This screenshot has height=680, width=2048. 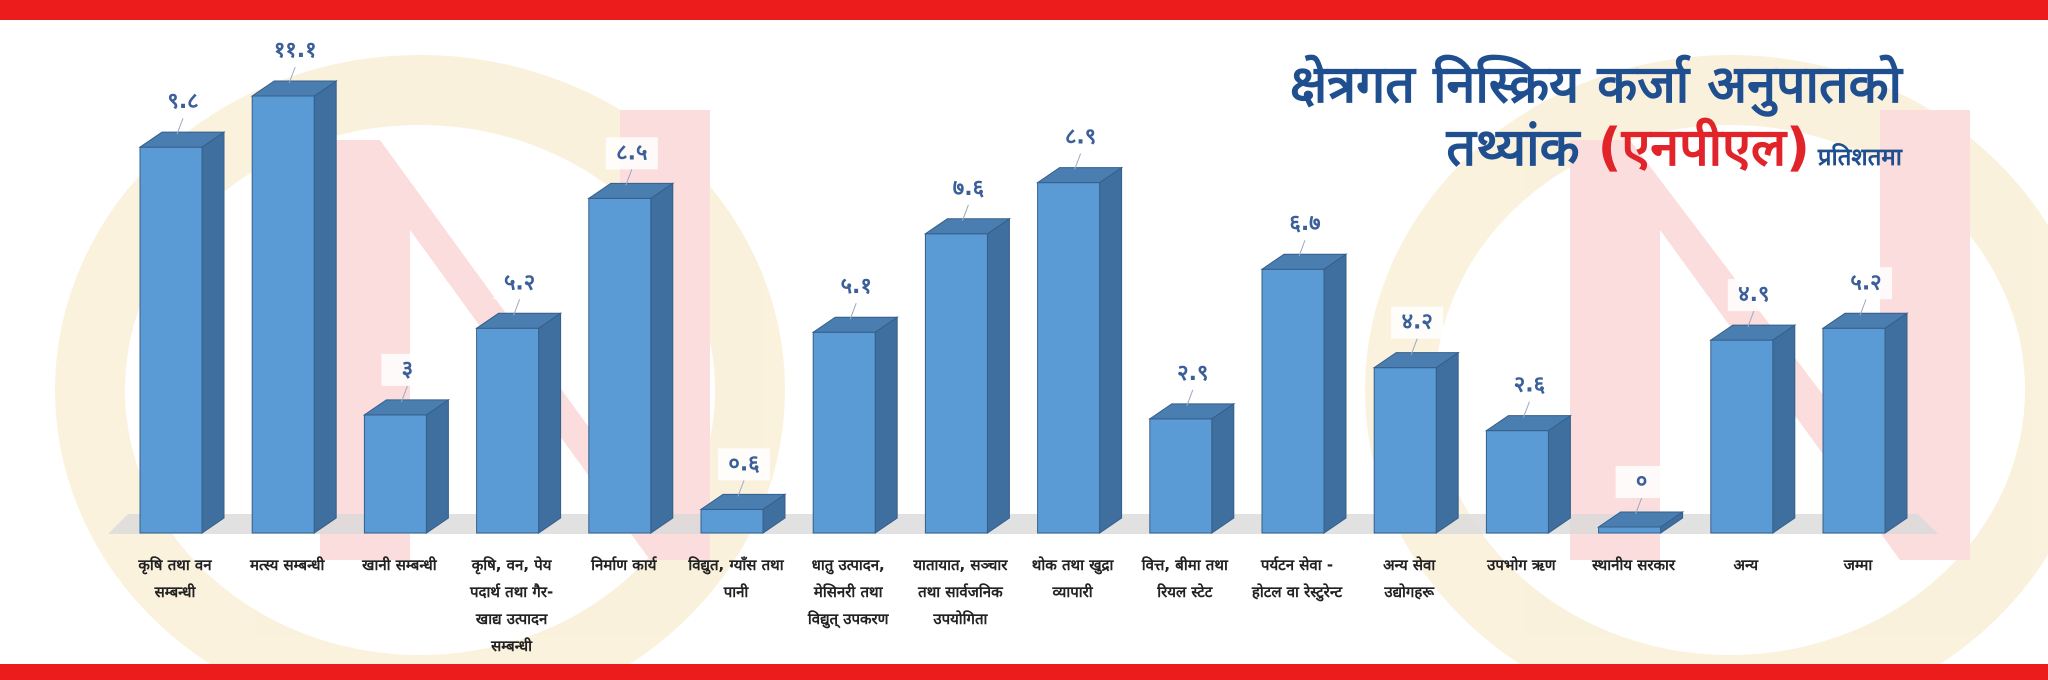 What do you see at coordinates (1859, 157) in the screenshot?
I see `title-unit: प्रतिशतमा` at bounding box center [1859, 157].